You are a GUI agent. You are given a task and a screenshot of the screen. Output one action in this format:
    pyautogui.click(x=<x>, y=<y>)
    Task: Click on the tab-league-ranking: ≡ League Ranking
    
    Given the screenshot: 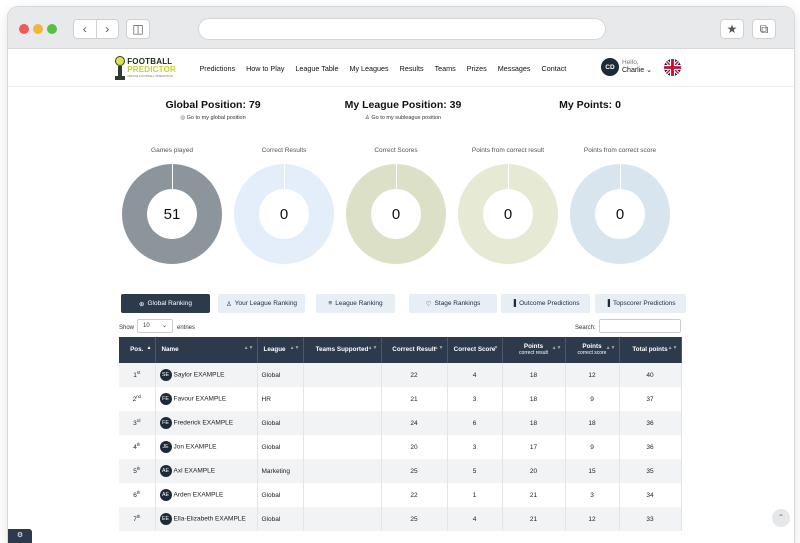 What is the action you would take?
    pyautogui.click(x=355, y=303)
    